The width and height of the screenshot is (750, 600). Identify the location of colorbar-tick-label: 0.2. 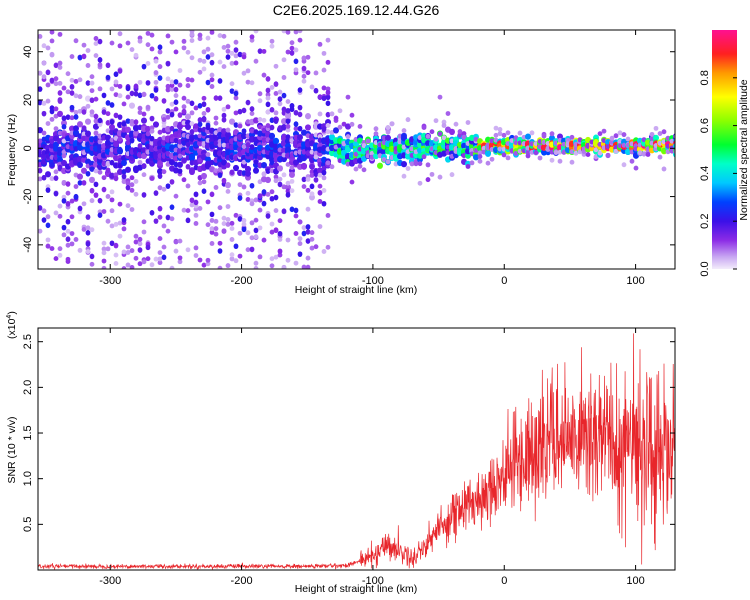
(705, 221).